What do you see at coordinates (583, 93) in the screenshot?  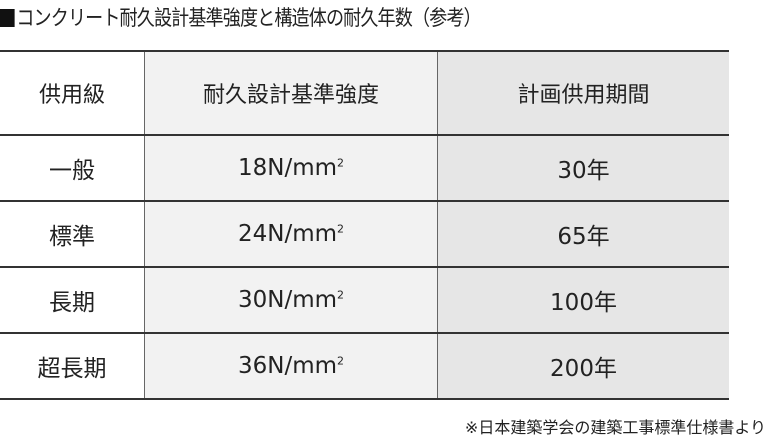 I see `header-period: 計画供用期間` at bounding box center [583, 93].